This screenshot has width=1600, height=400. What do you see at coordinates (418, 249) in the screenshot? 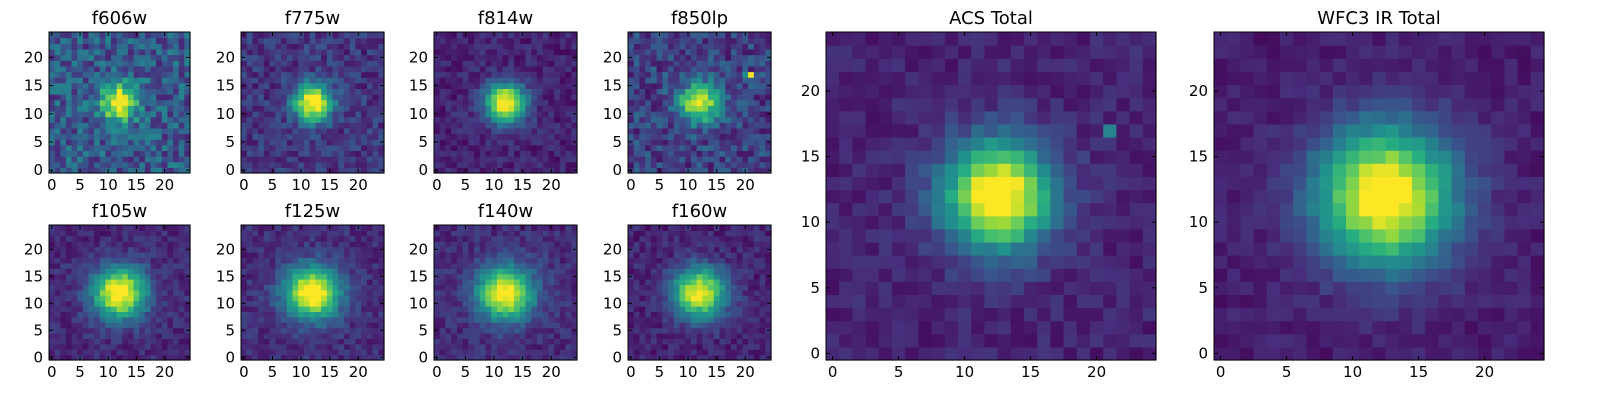
I see `y-tick-label: 20` at bounding box center [418, 249].